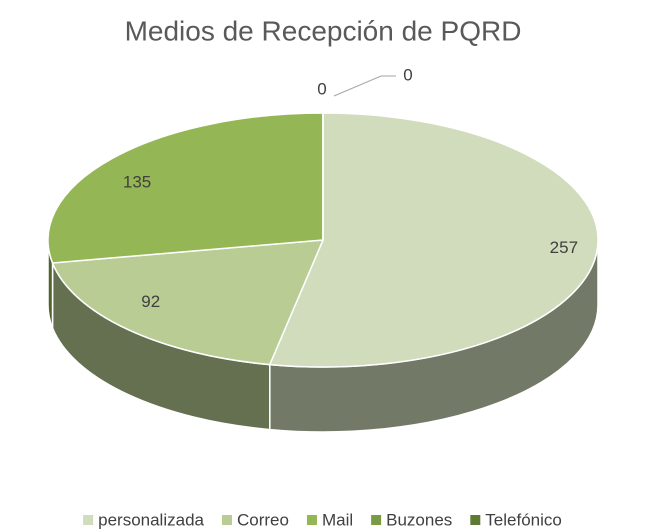 The width and height of the screenshot is (645, 532). What do you see at coordinates (419, 519) in the screenshot?
I see `legend-label: Buzones` at bounding box center [419, 519].